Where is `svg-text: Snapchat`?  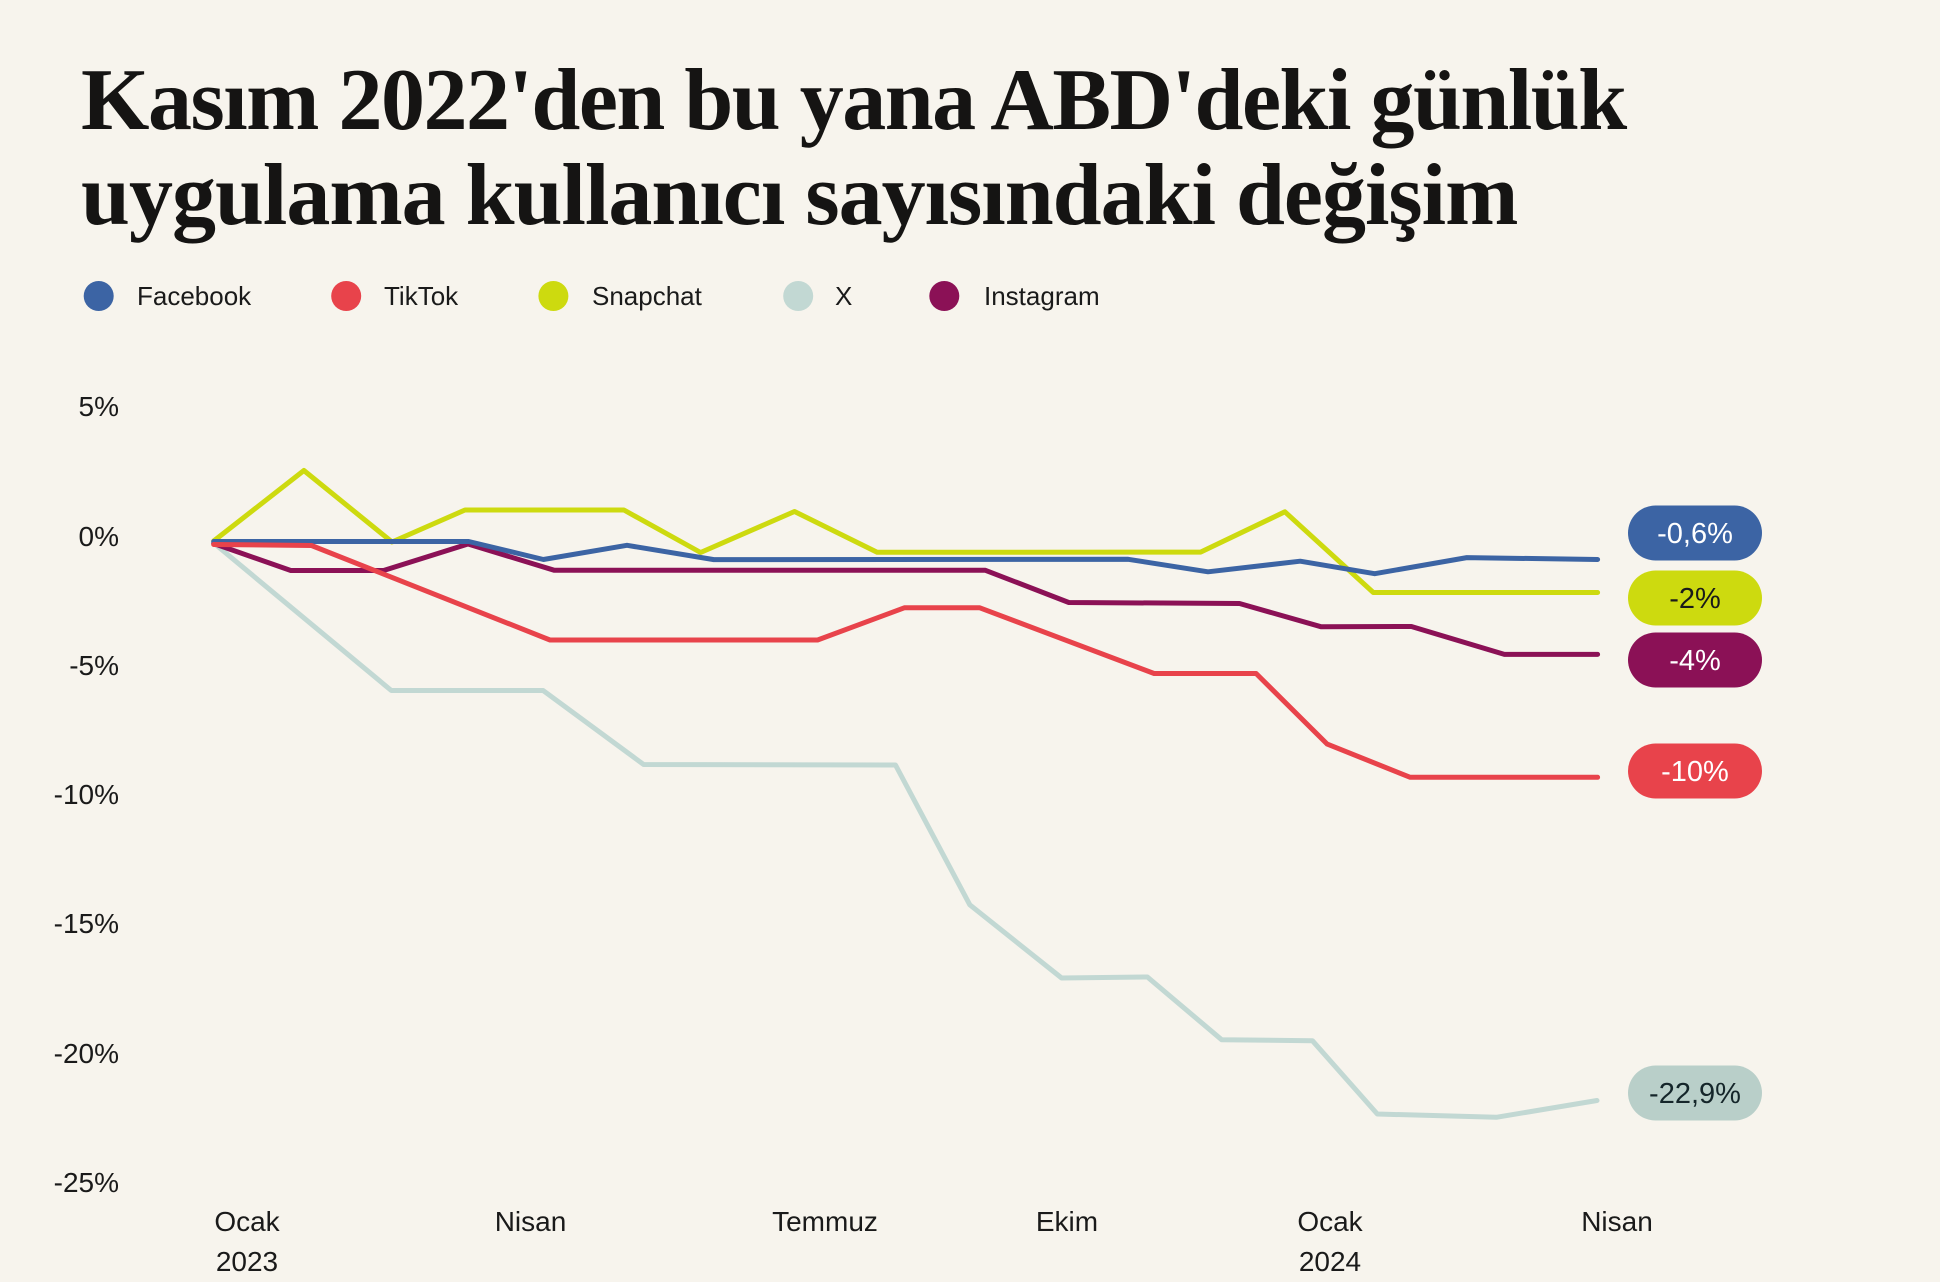
svg-text: Snapchat is located at coordinates (647, 296).